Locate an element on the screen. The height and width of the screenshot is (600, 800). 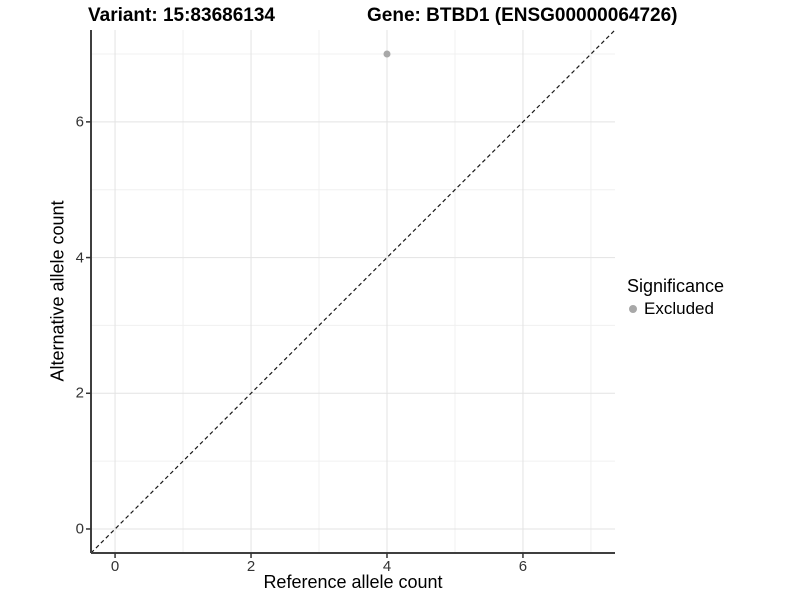
y-tick-label: 4 is located at coordinates (79, 258).